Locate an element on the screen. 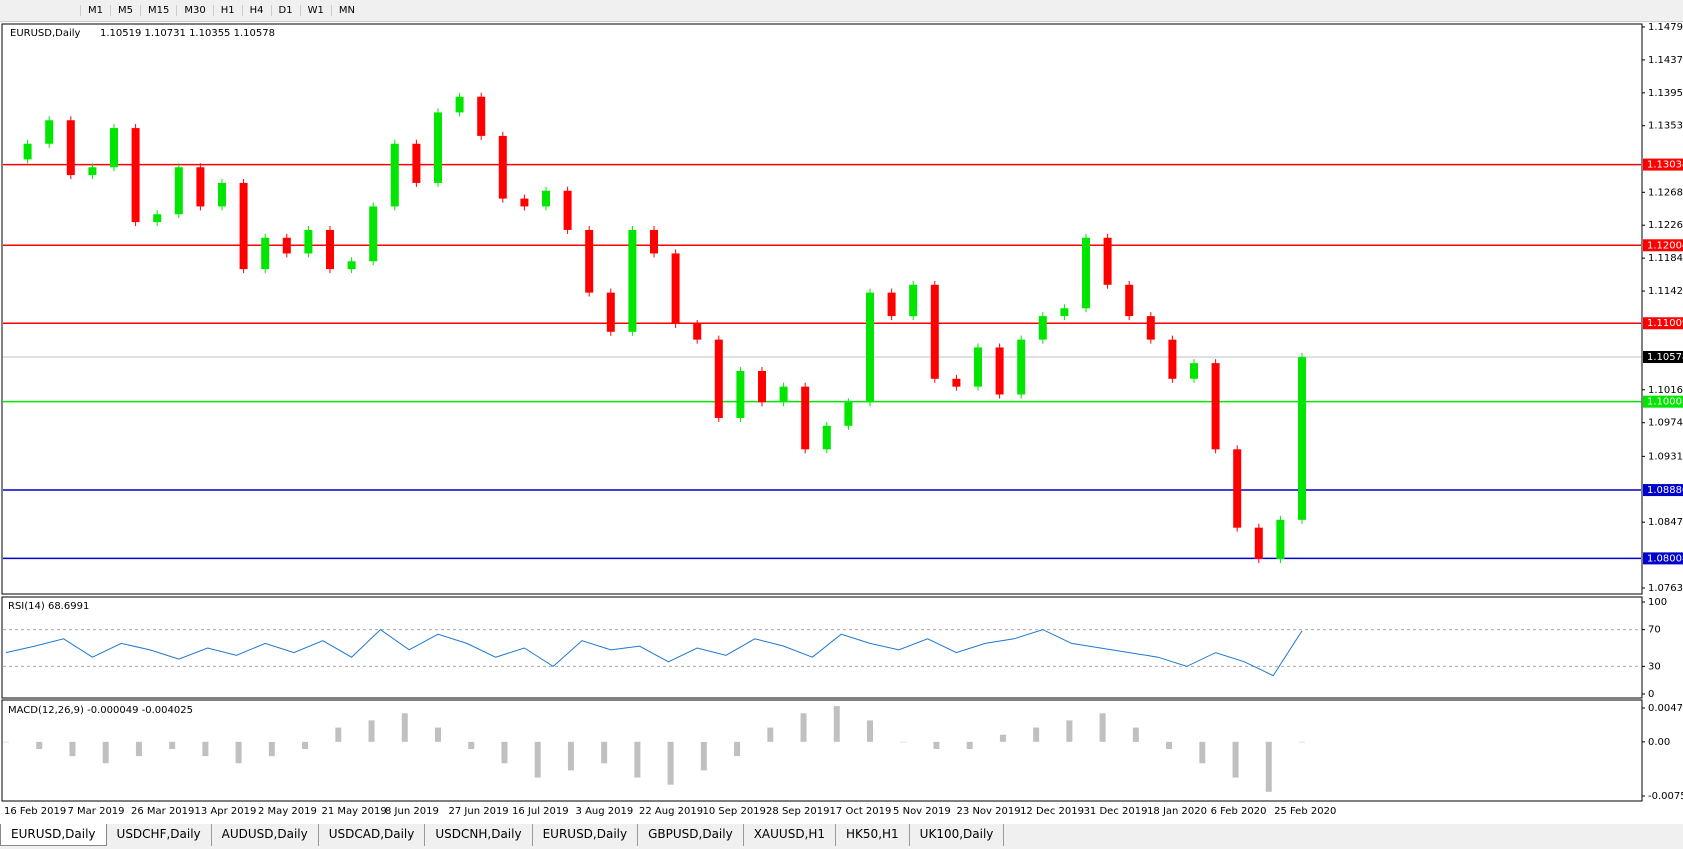  level-label: 1.10578 is located at coordinates (1665, 357).